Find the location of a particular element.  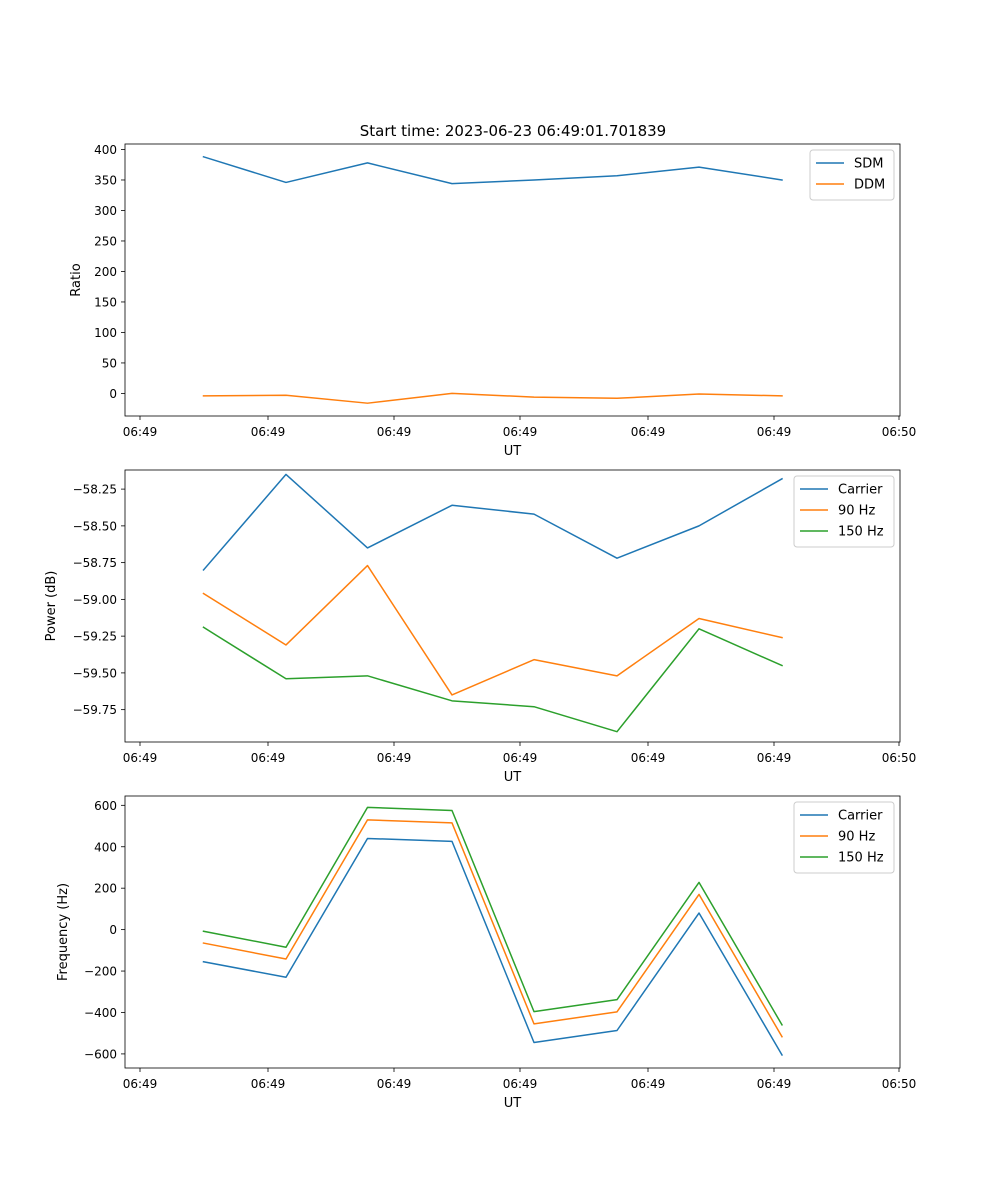

y-tick-label: −58.25 is located at coordinates (95, 490).